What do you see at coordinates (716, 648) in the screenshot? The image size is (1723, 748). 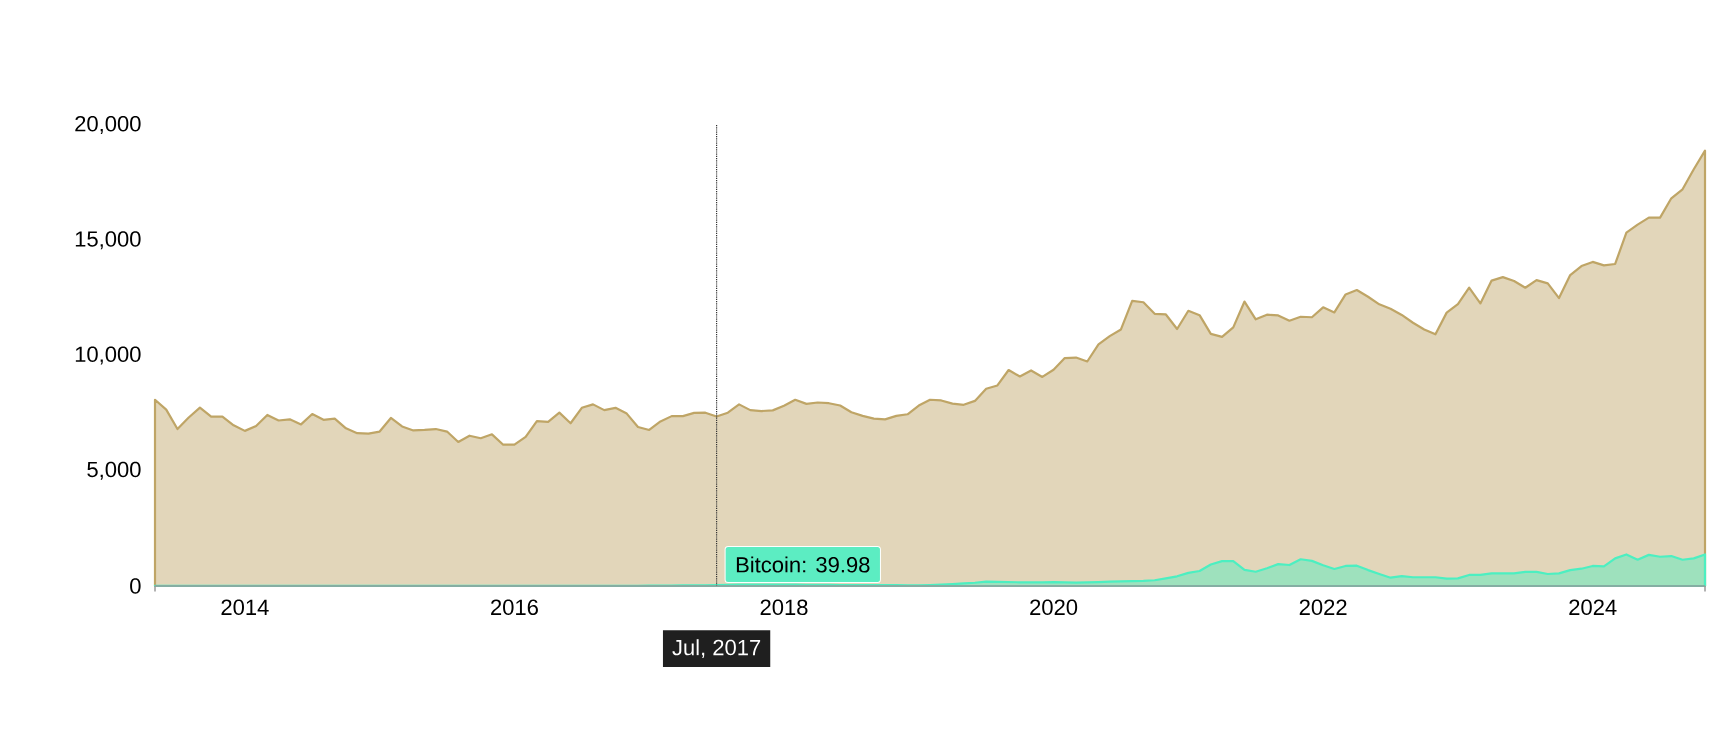 I see `ref-line-label: Jul, 2017` at bounding box center [716, 648].